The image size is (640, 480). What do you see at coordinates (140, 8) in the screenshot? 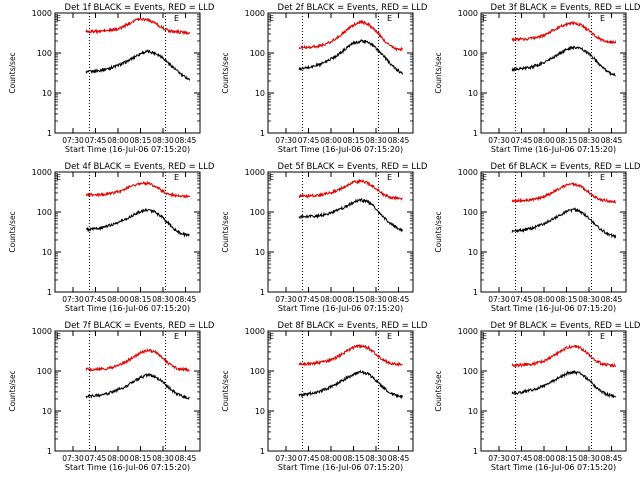
I see `panel-title: Det 1f BLACK = Events, RED = LLD` at bounding box center [140, 8].